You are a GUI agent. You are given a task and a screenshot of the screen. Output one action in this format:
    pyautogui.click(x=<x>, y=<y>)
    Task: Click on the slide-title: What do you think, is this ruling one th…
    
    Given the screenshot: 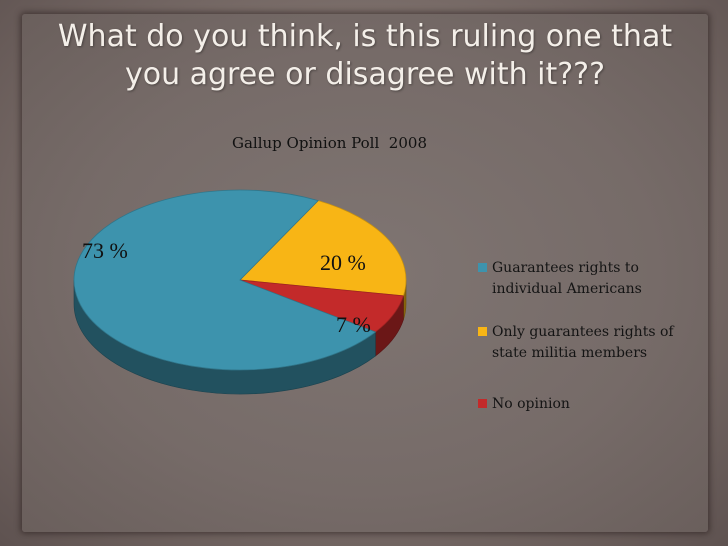 What is the action you would take?
    pyautogui.click(x=365, y=55)
    